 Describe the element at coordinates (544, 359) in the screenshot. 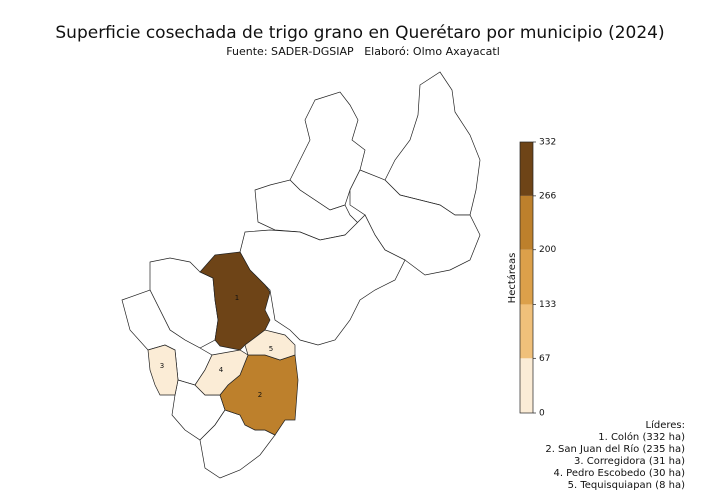

I see `colorbar-tick-label: 67` at that location.